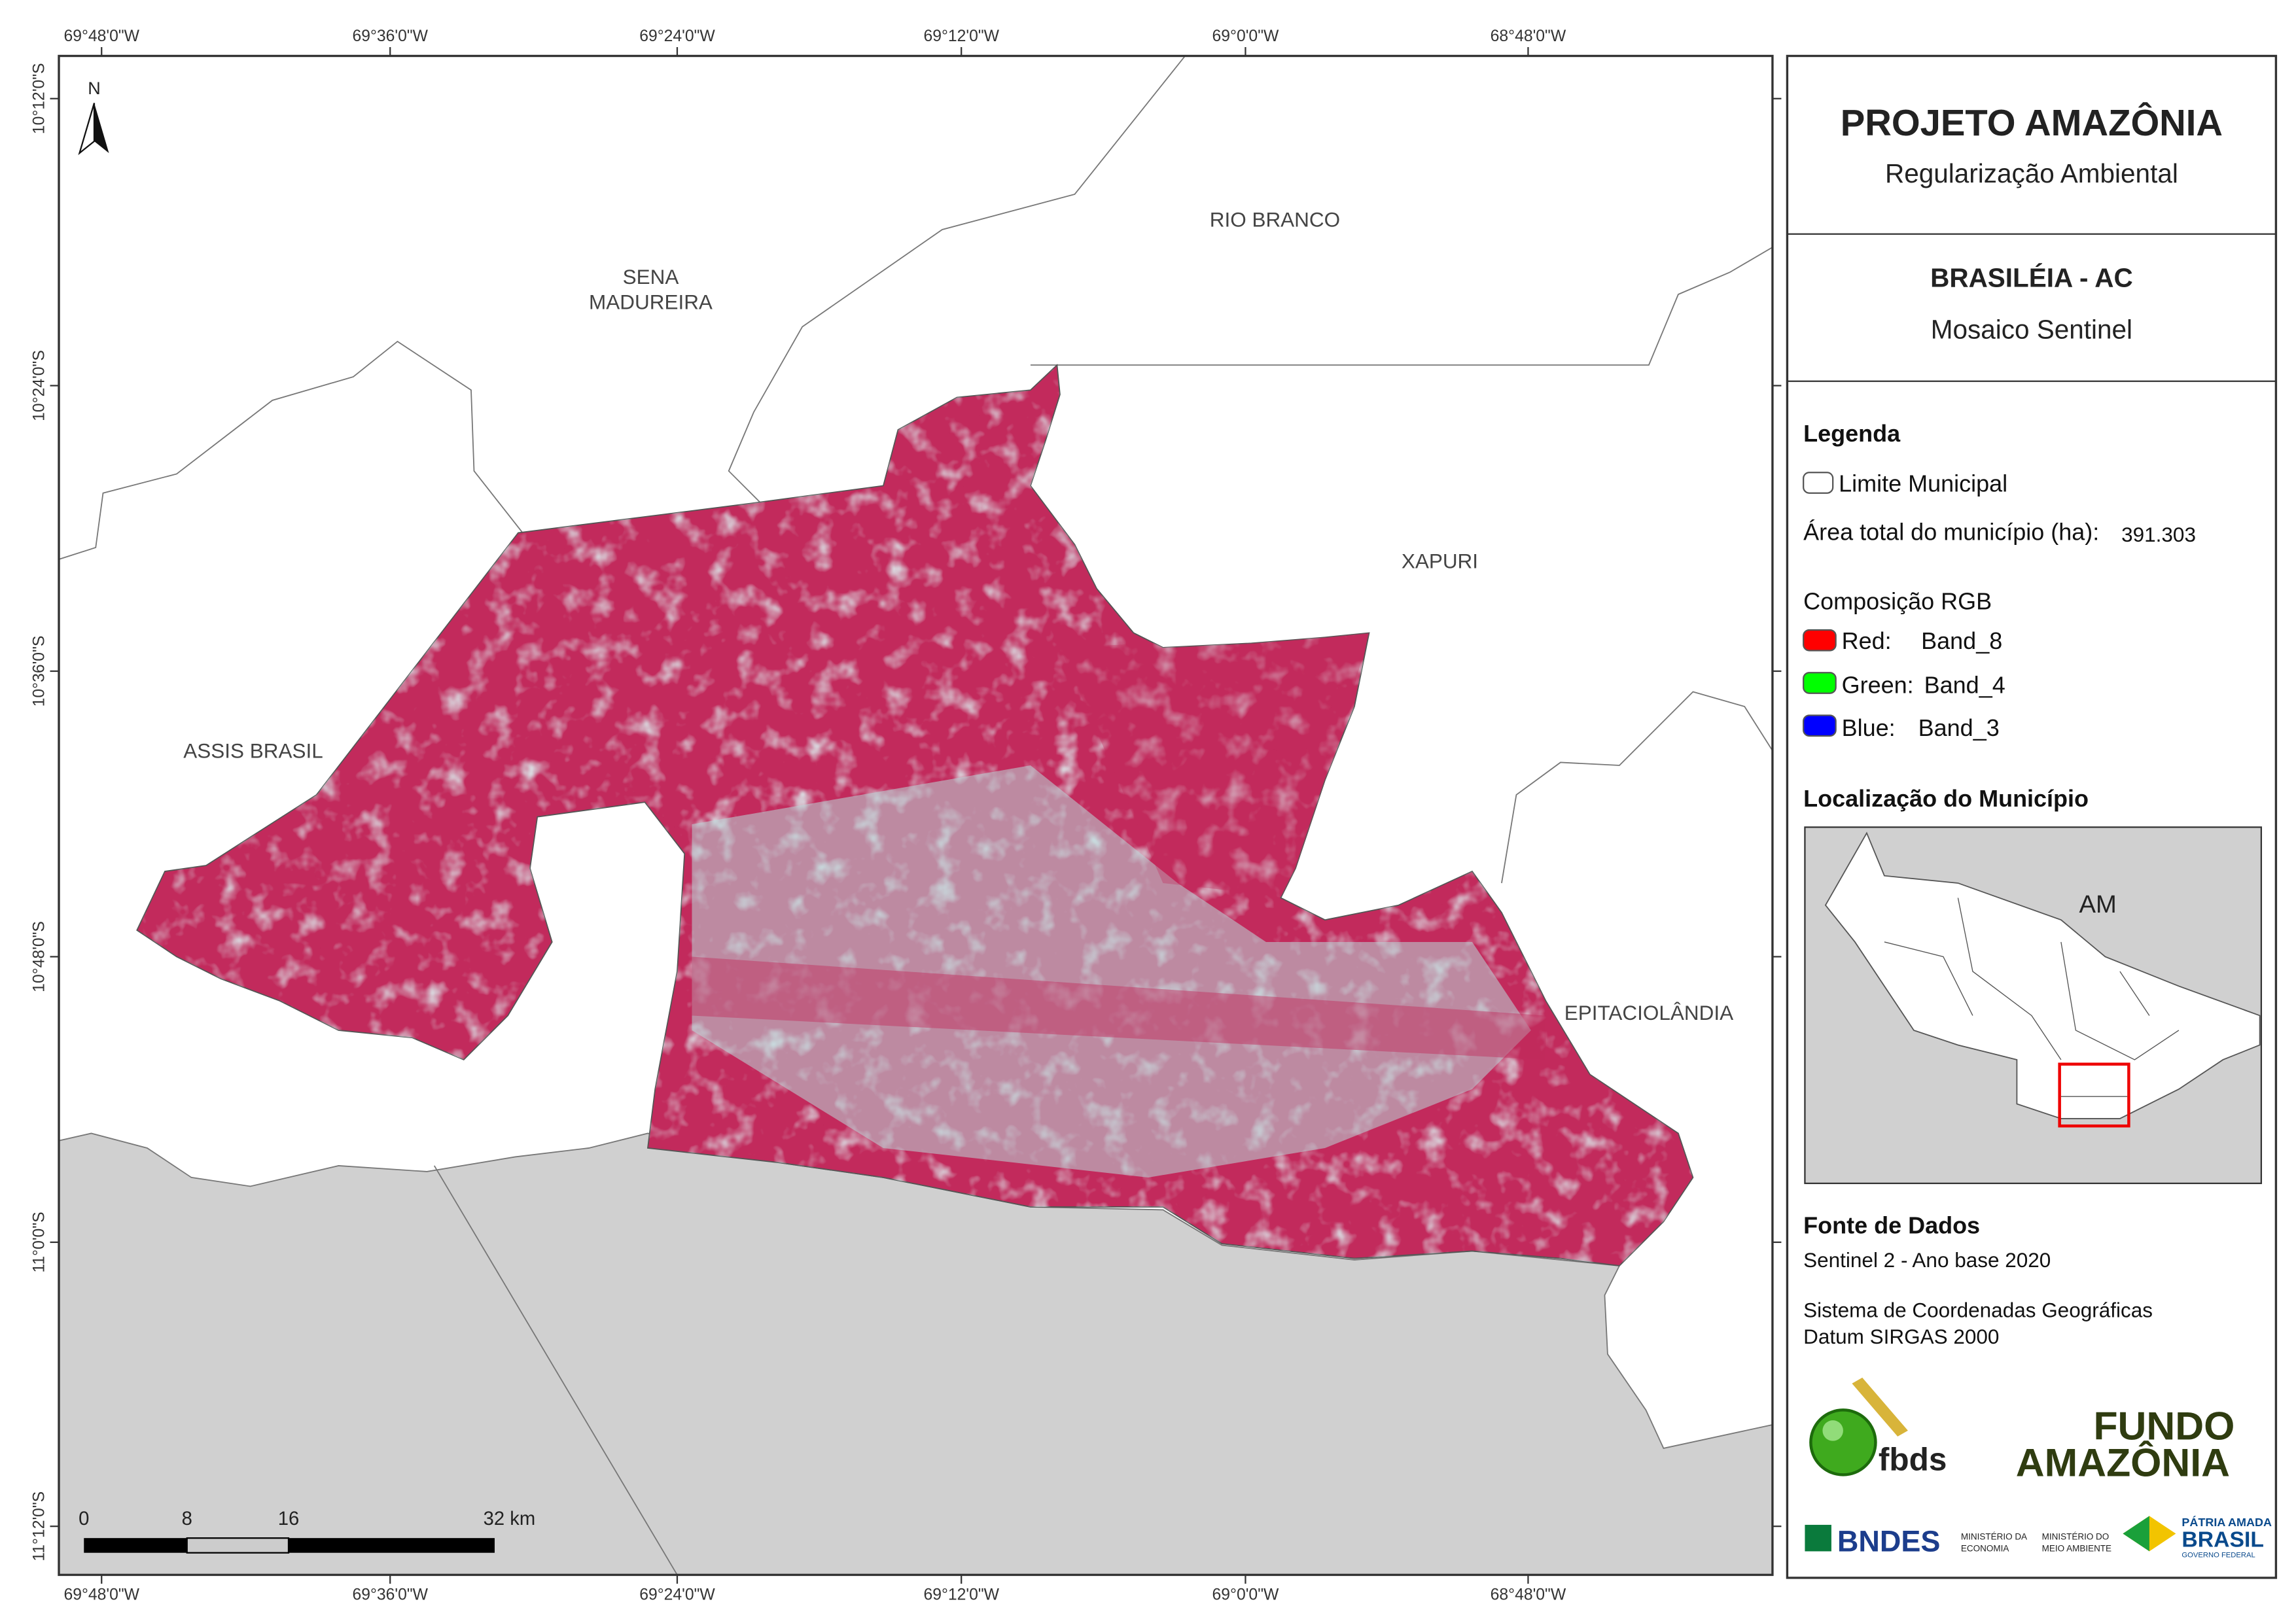 Image resolution: width=2296 pixels, height=1623 pixels. I want to click on rgb-channel: Red:, so click(1867, 641).